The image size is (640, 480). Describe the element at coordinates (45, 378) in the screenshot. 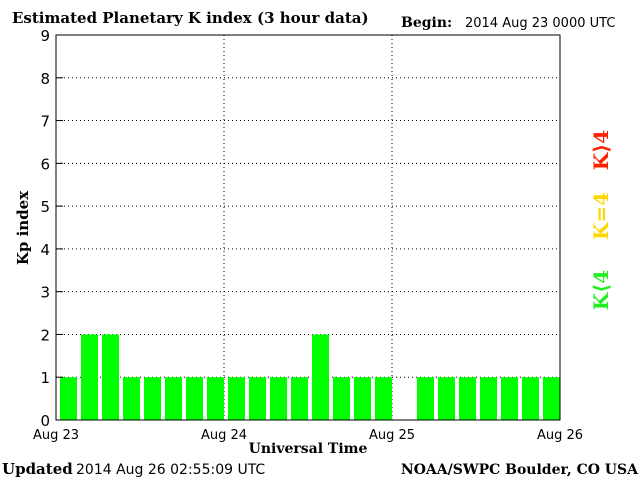

I see `y-tick-label: 1` at that location.